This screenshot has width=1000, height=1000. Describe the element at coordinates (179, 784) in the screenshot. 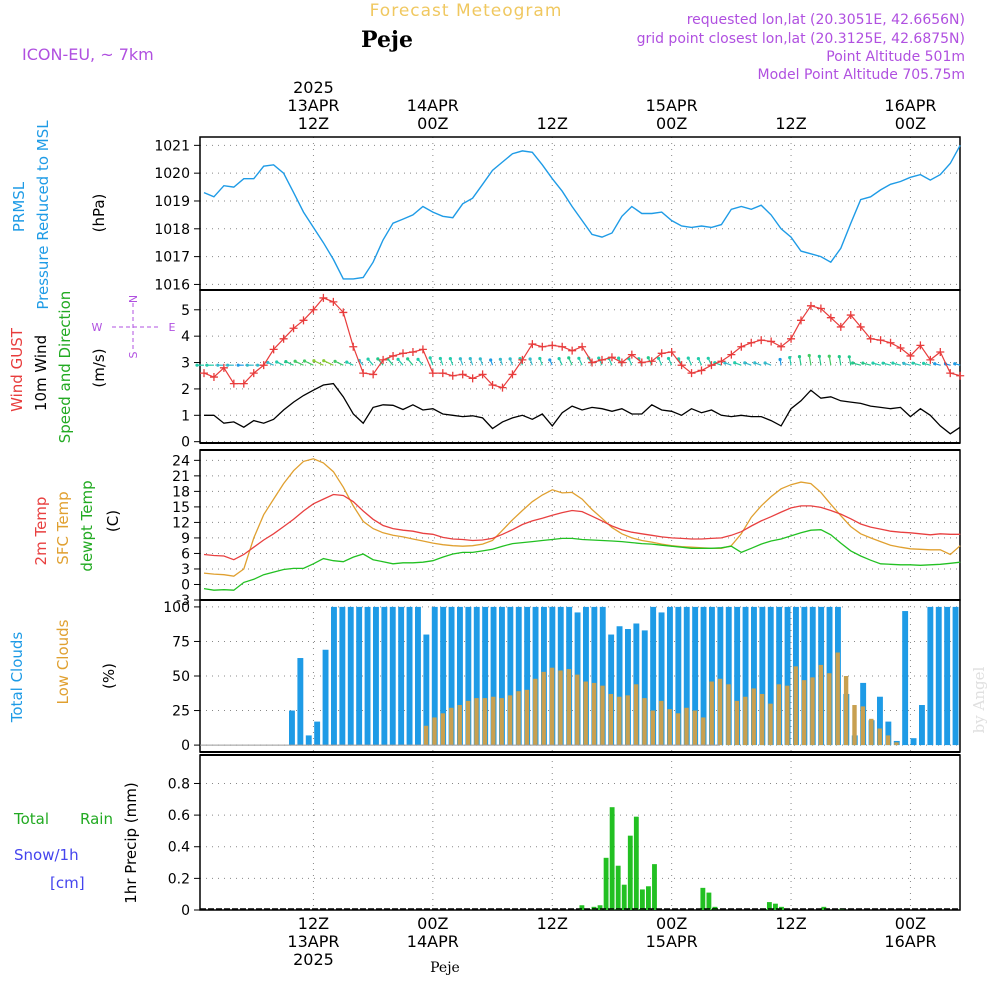

I see `y-tick-label: 0.8` at that location.